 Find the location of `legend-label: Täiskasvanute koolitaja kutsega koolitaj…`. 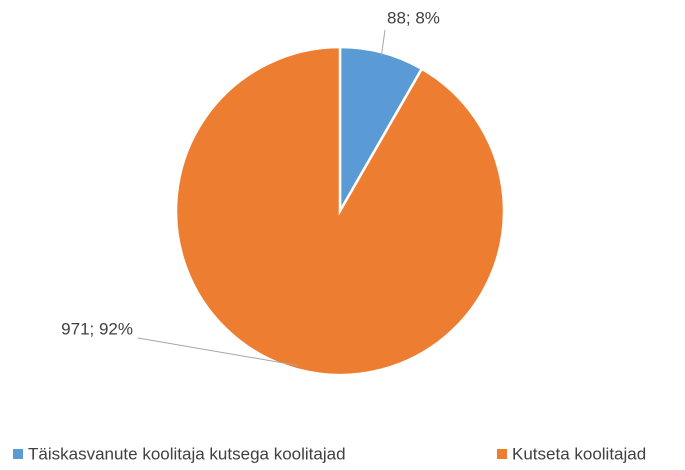

legend-label: Täiskasvanute koolitaja kutsega koolitaj… is located at coordinates (187, 453).